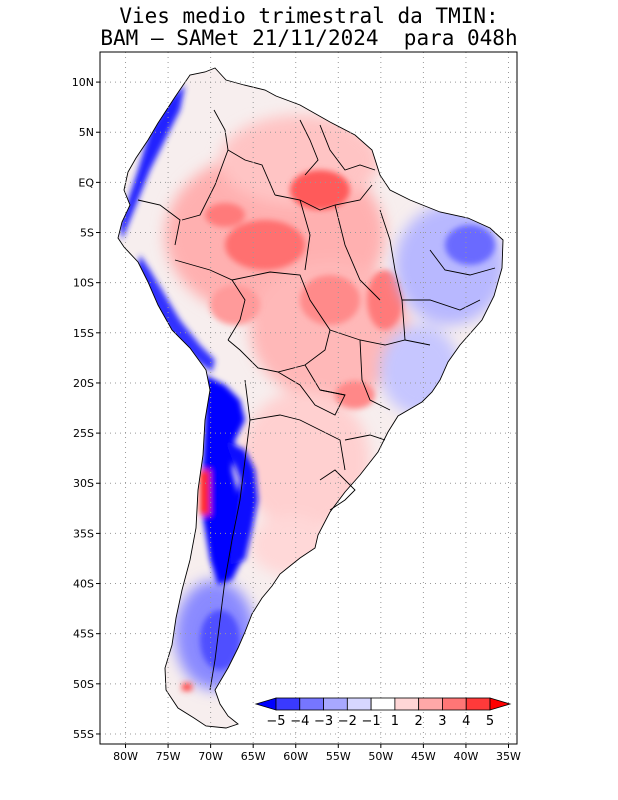  I want to click on warm-spot-central-chile, so click(205, 492).